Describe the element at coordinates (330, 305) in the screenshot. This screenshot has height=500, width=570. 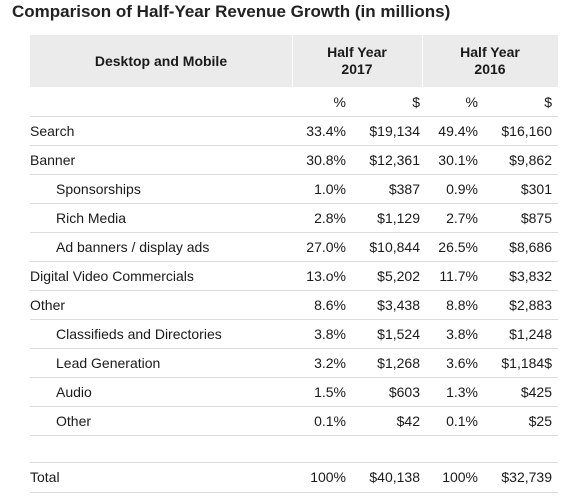
I see `cell-percent-2017: 8.6%` at that location.